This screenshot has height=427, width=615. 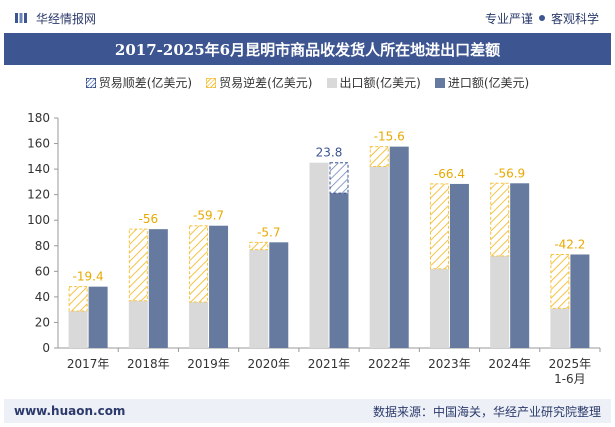 I want to click on y-tick-label: 60, so click(x=42, y=271).